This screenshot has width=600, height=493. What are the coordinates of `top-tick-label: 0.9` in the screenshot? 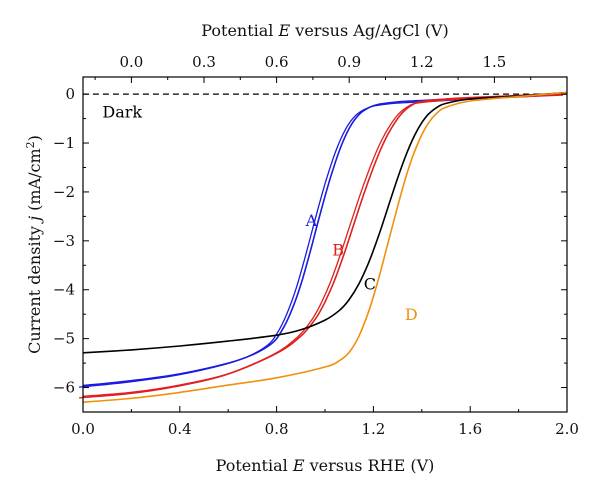 It's located at (349, 62).